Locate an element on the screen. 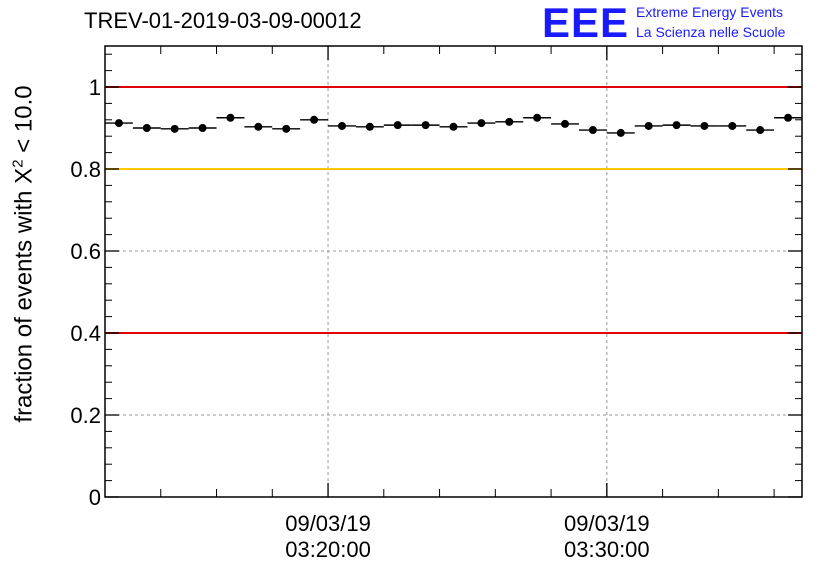  logo-line-2: La Scienza nelle Scuole is located at coordinates (711, 32).